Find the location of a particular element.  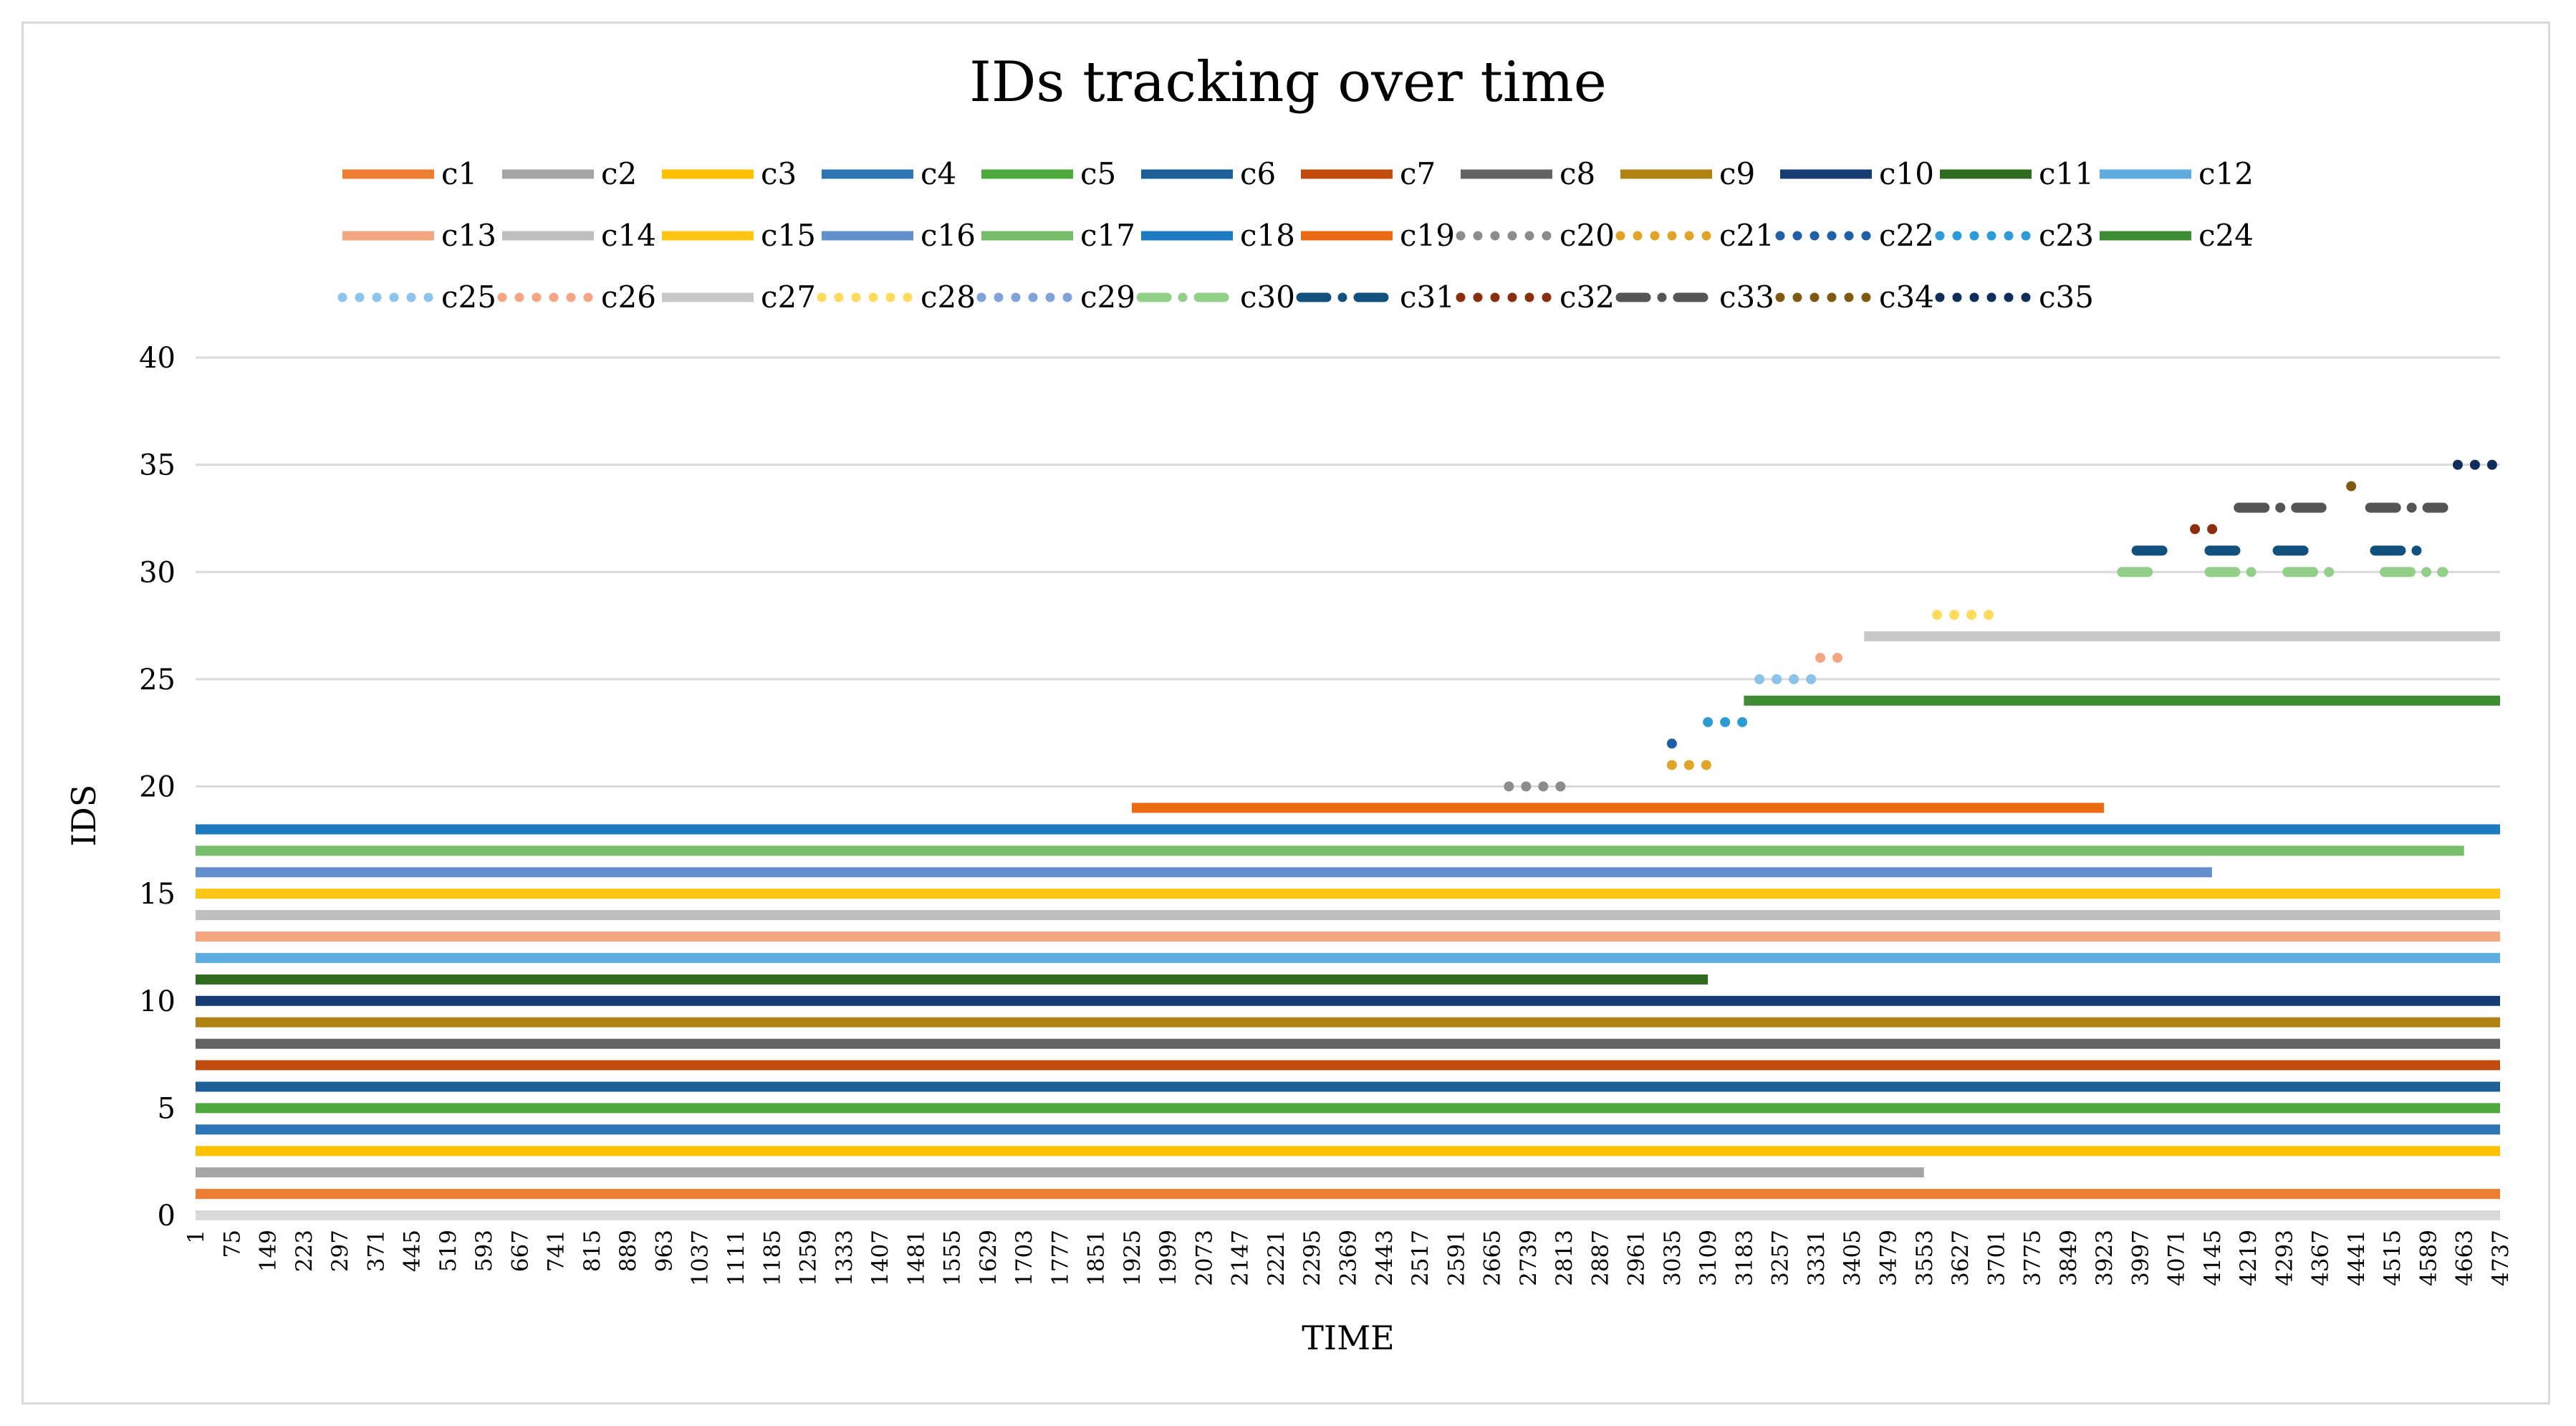

legend-item-c33: c33 is located at coordinates (1695, 297).